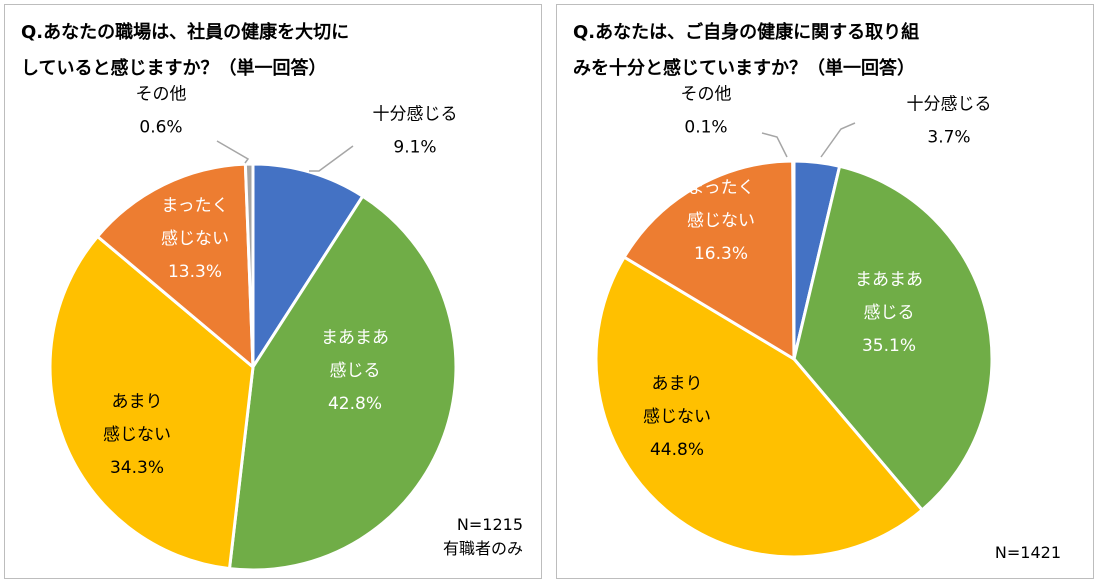  Describe the element at coordinates (948, 138) in the screenshot. I see `slice-value-label: 3.7%` at that location.